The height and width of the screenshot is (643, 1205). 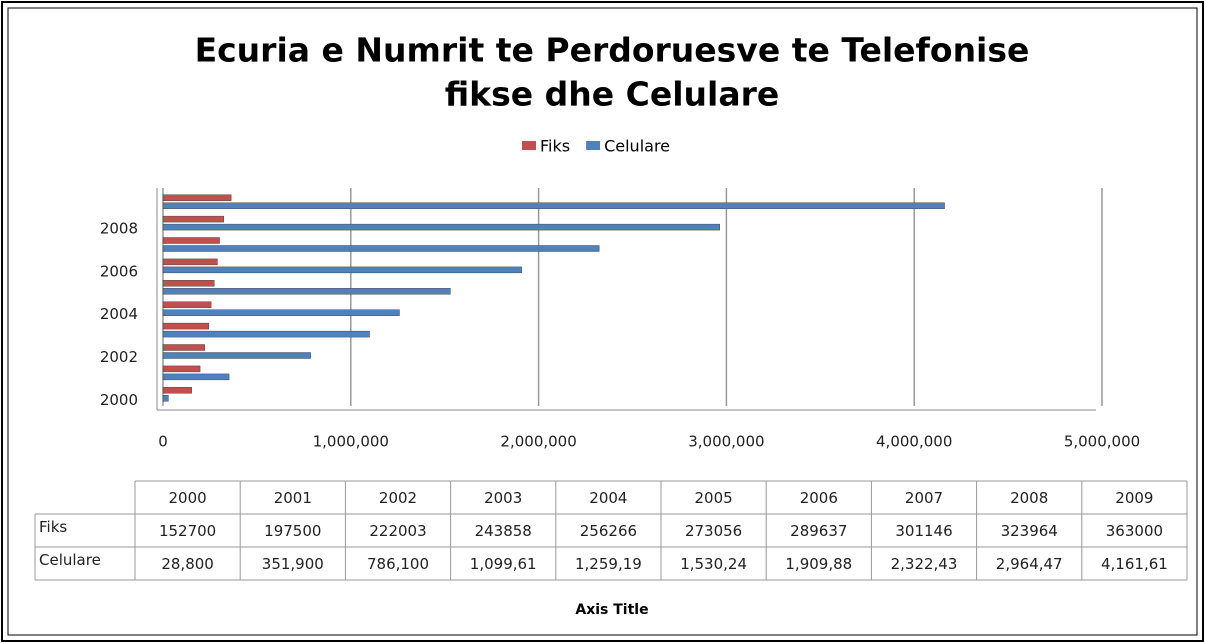 I want to click on table-cell: 1,909,88, so click(x=818, y=564).